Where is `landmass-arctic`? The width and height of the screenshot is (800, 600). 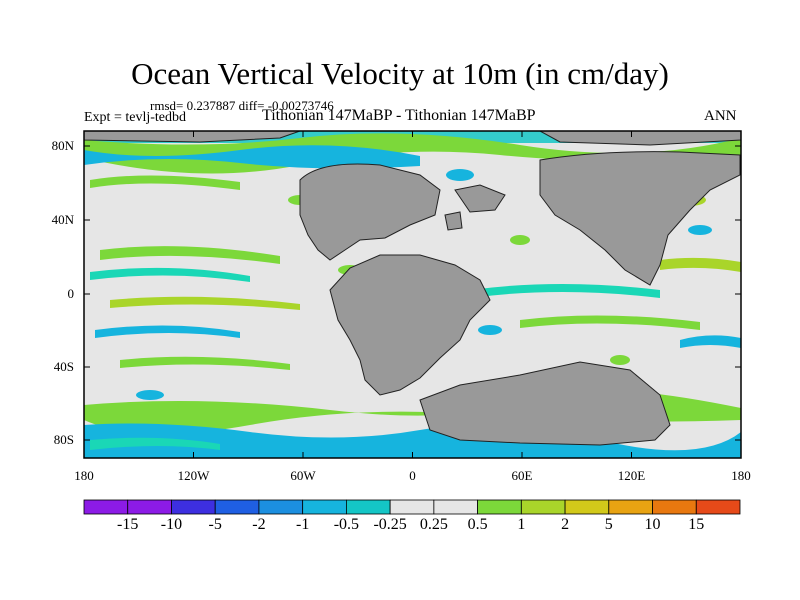
landmass-arctic is located at coordinates (192, 137).